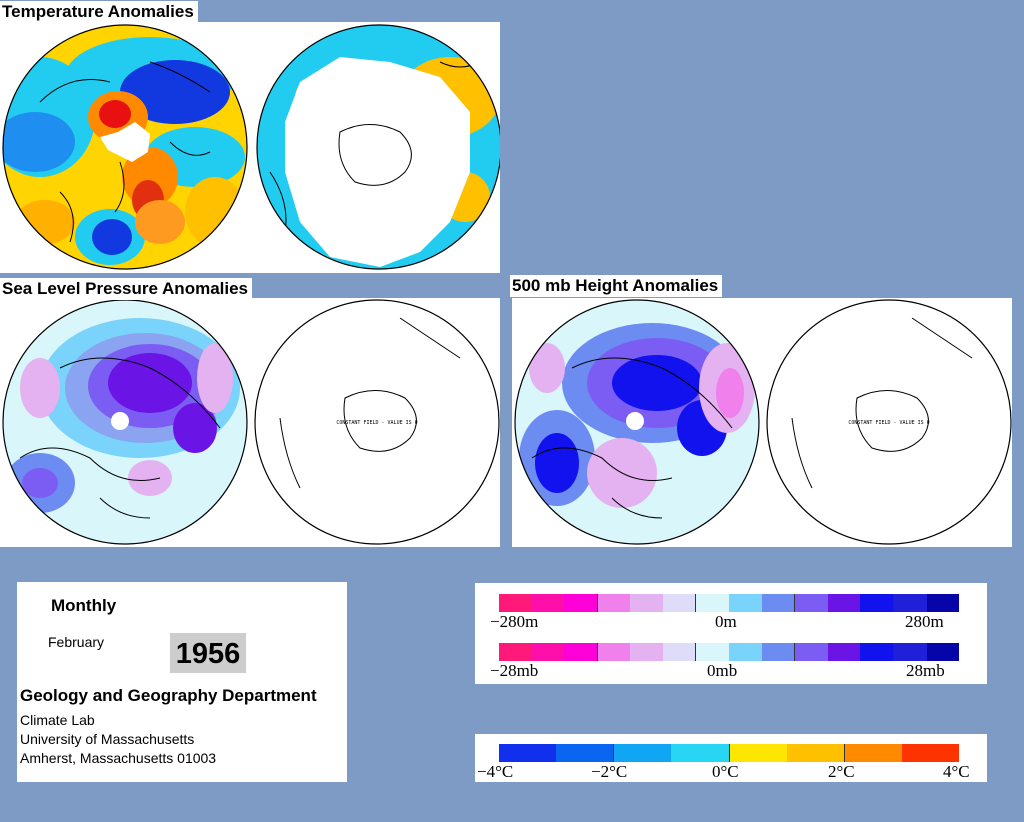 This screenshot has width=1024, height=822. I want to click on year-label: 1956, so click(208, 653).